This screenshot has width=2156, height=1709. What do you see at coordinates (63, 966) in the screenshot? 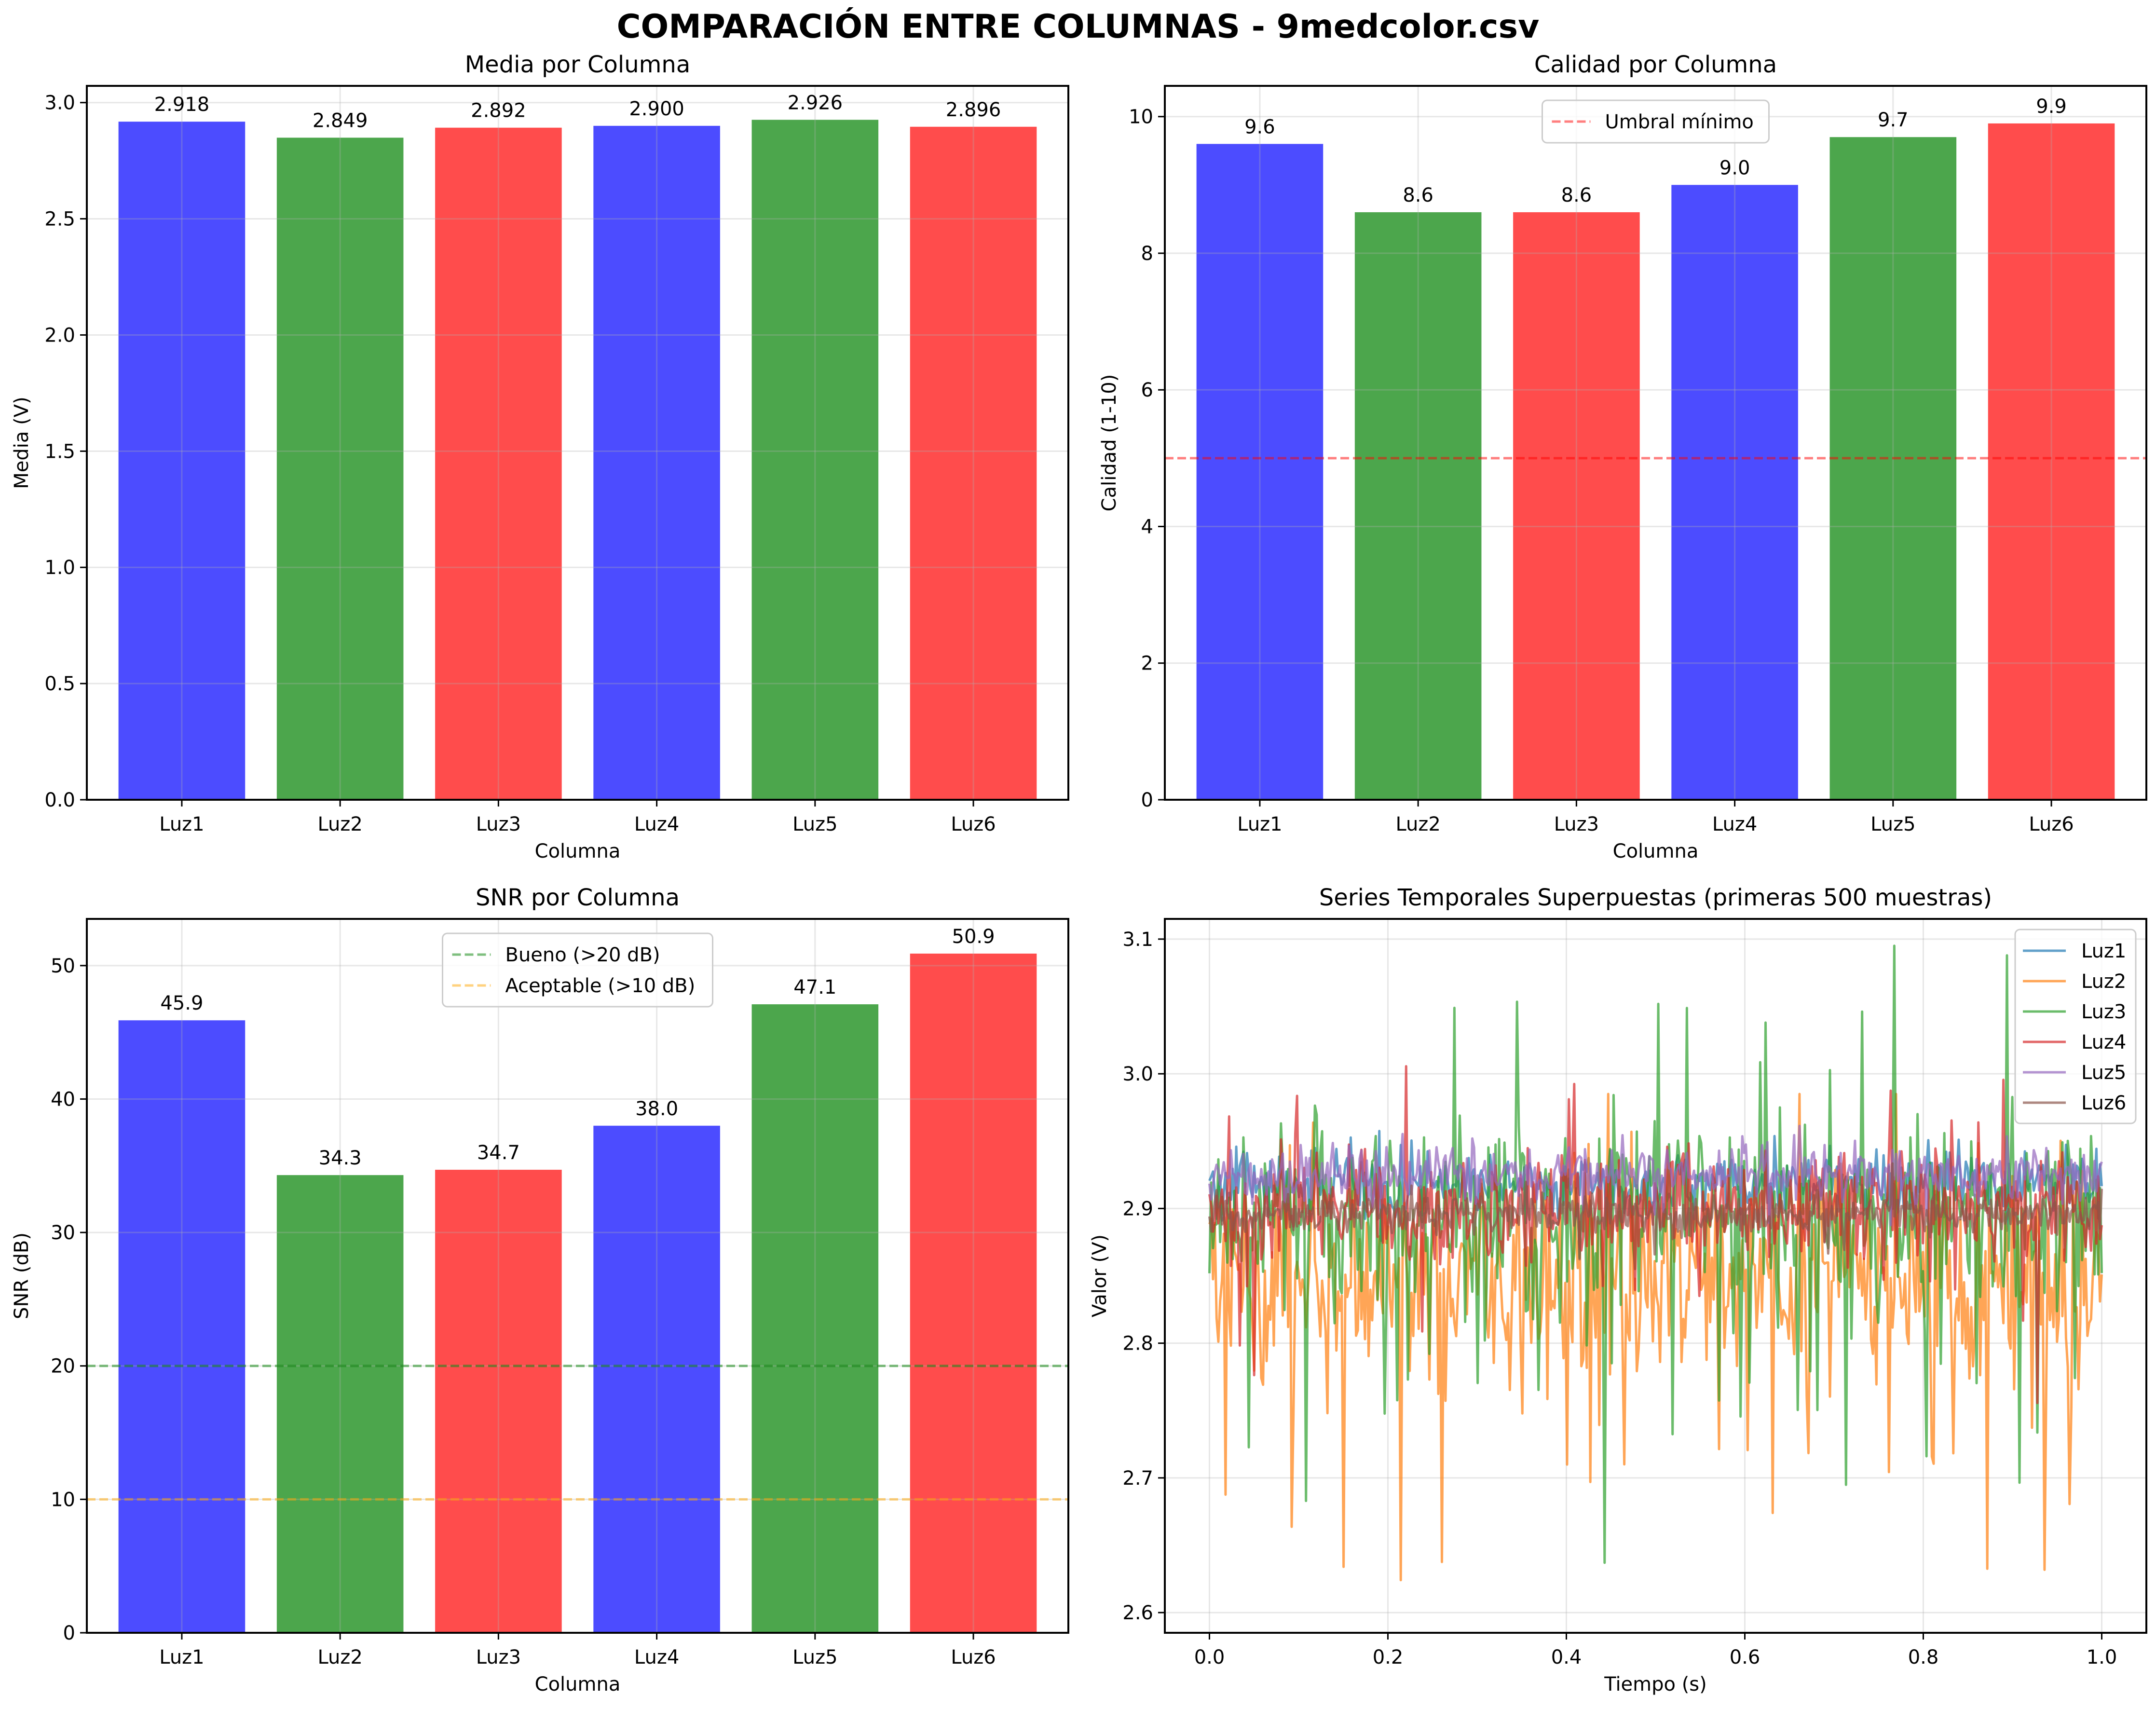
I see `y-tick-label: 50` at bounding box center [63, 966].